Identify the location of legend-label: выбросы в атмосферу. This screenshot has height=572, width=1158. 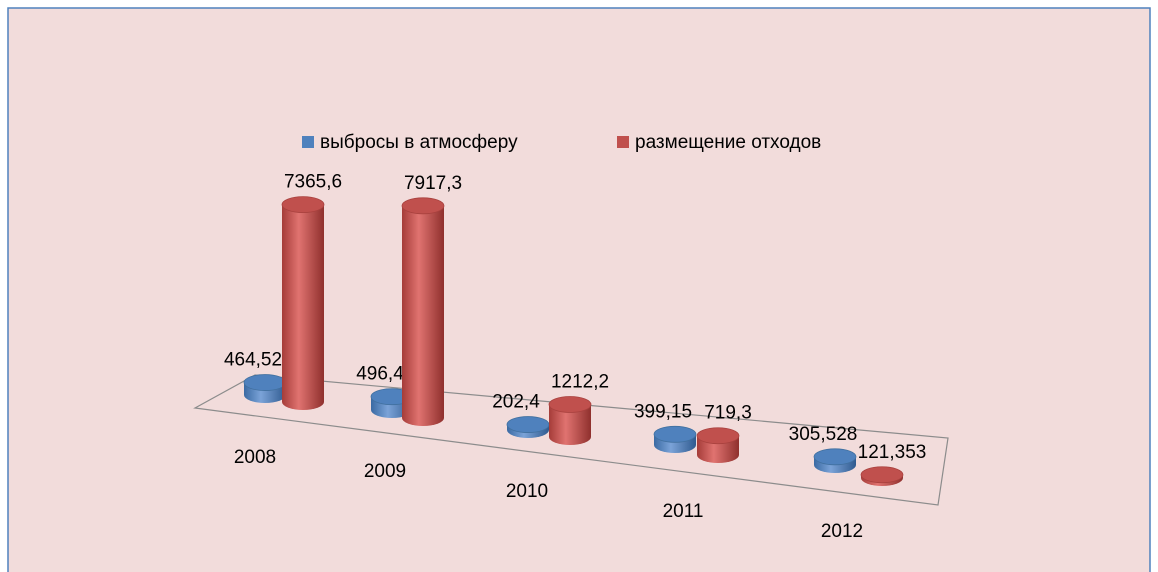
(419, 142).